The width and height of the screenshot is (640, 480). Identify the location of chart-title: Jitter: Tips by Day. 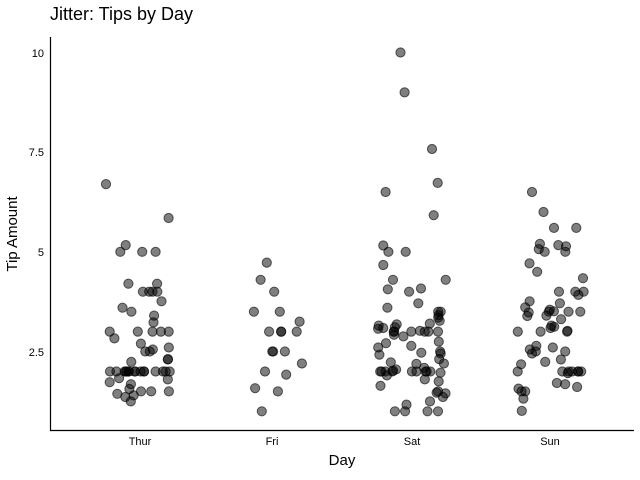
(121, 14).